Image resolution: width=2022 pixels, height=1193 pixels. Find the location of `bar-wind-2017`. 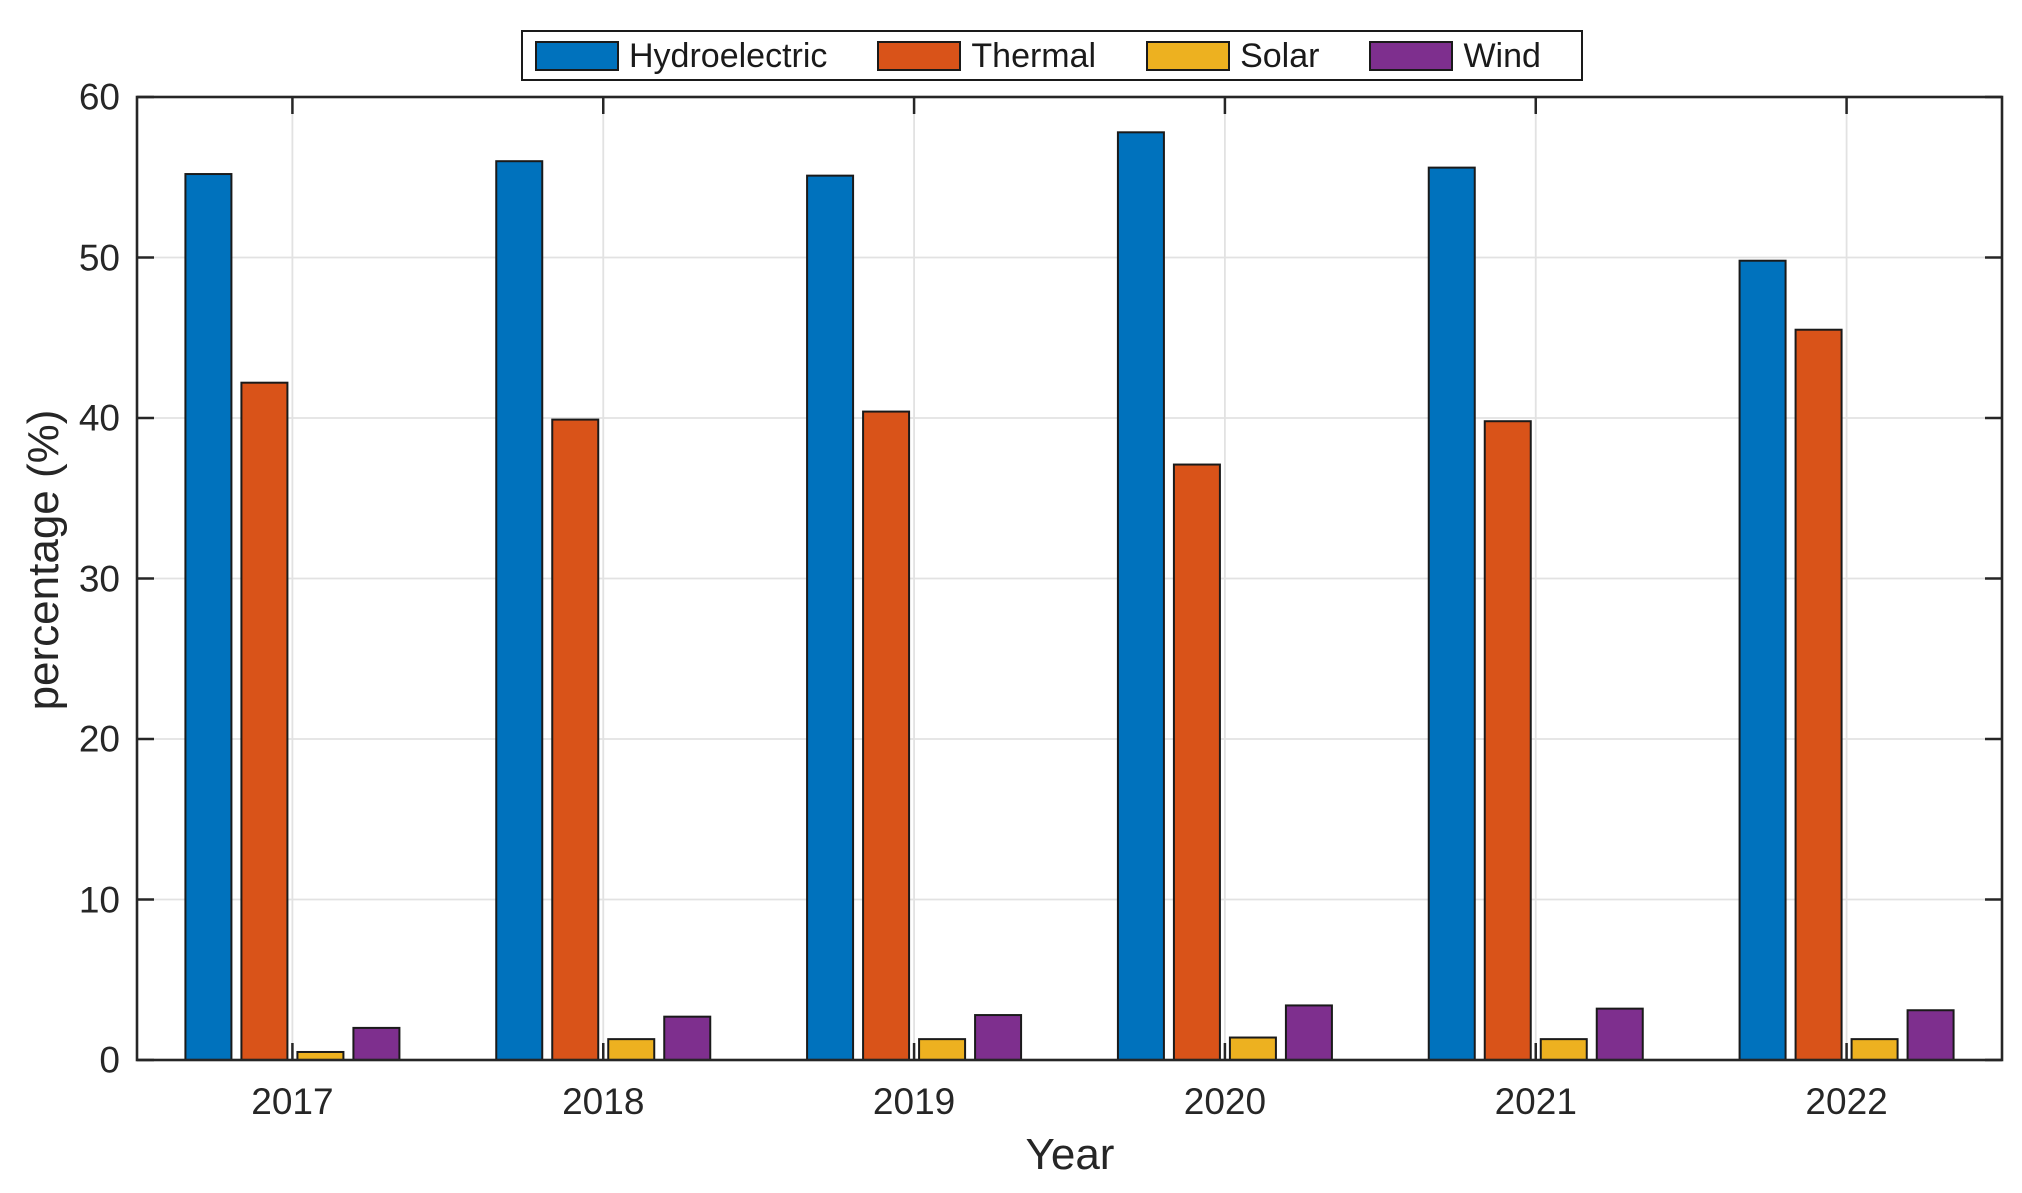

bar-wind-2017 is located at coordinates (376, 1044).